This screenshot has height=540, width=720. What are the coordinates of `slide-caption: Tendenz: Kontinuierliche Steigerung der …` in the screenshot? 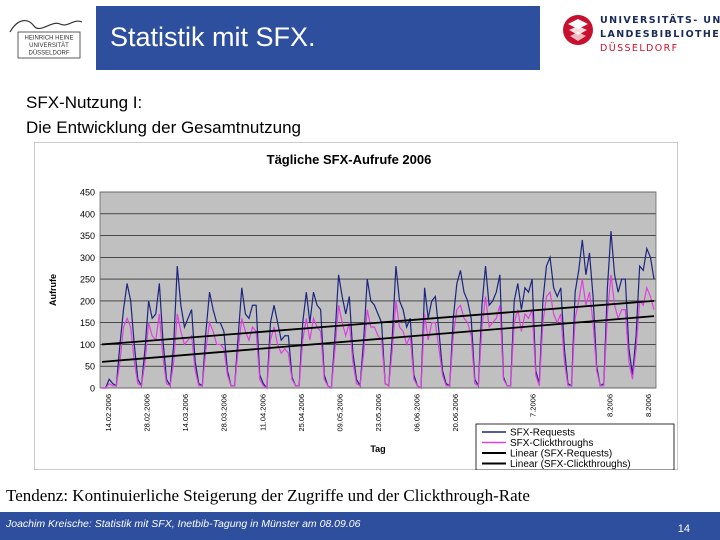 It's located at (268, 495).